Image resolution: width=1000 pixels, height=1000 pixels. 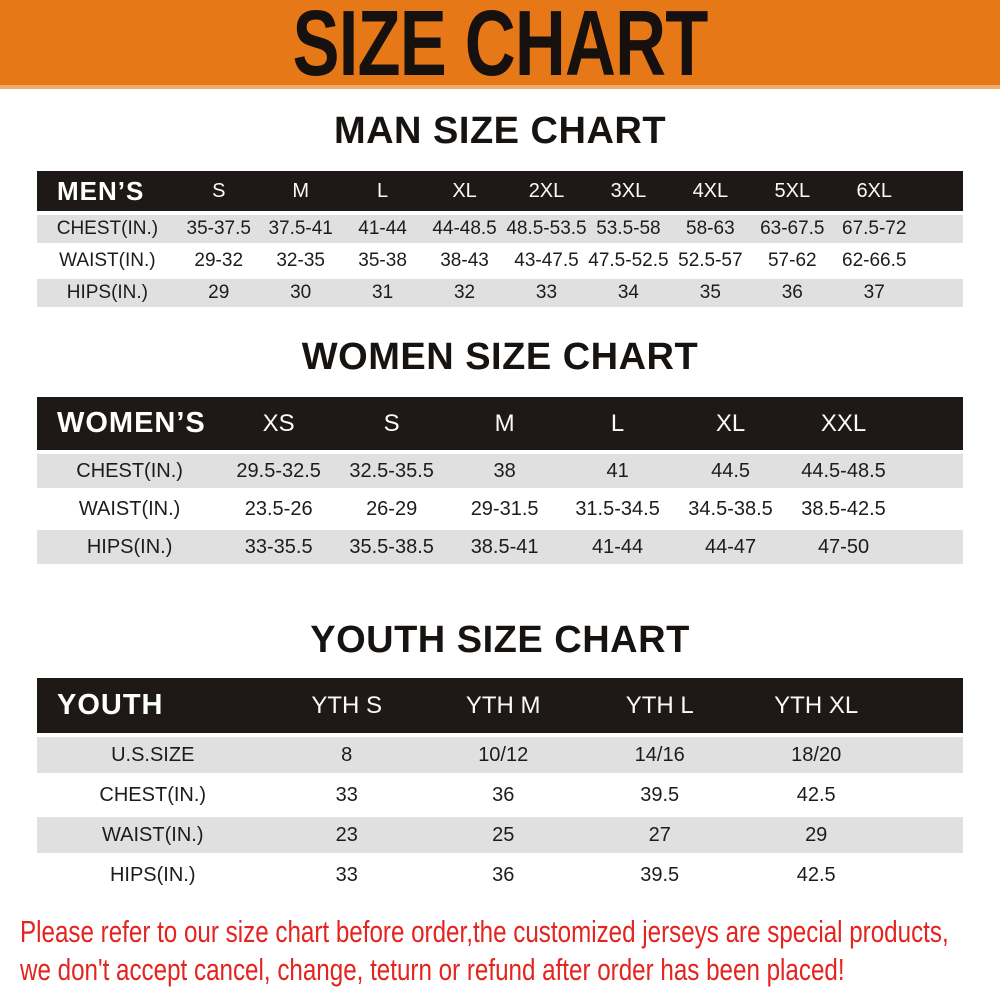 What do you see at coordinates (546, 260) in the screenshot?
I see `value-cell: 43-47.5` at bounding box center [546, 260].